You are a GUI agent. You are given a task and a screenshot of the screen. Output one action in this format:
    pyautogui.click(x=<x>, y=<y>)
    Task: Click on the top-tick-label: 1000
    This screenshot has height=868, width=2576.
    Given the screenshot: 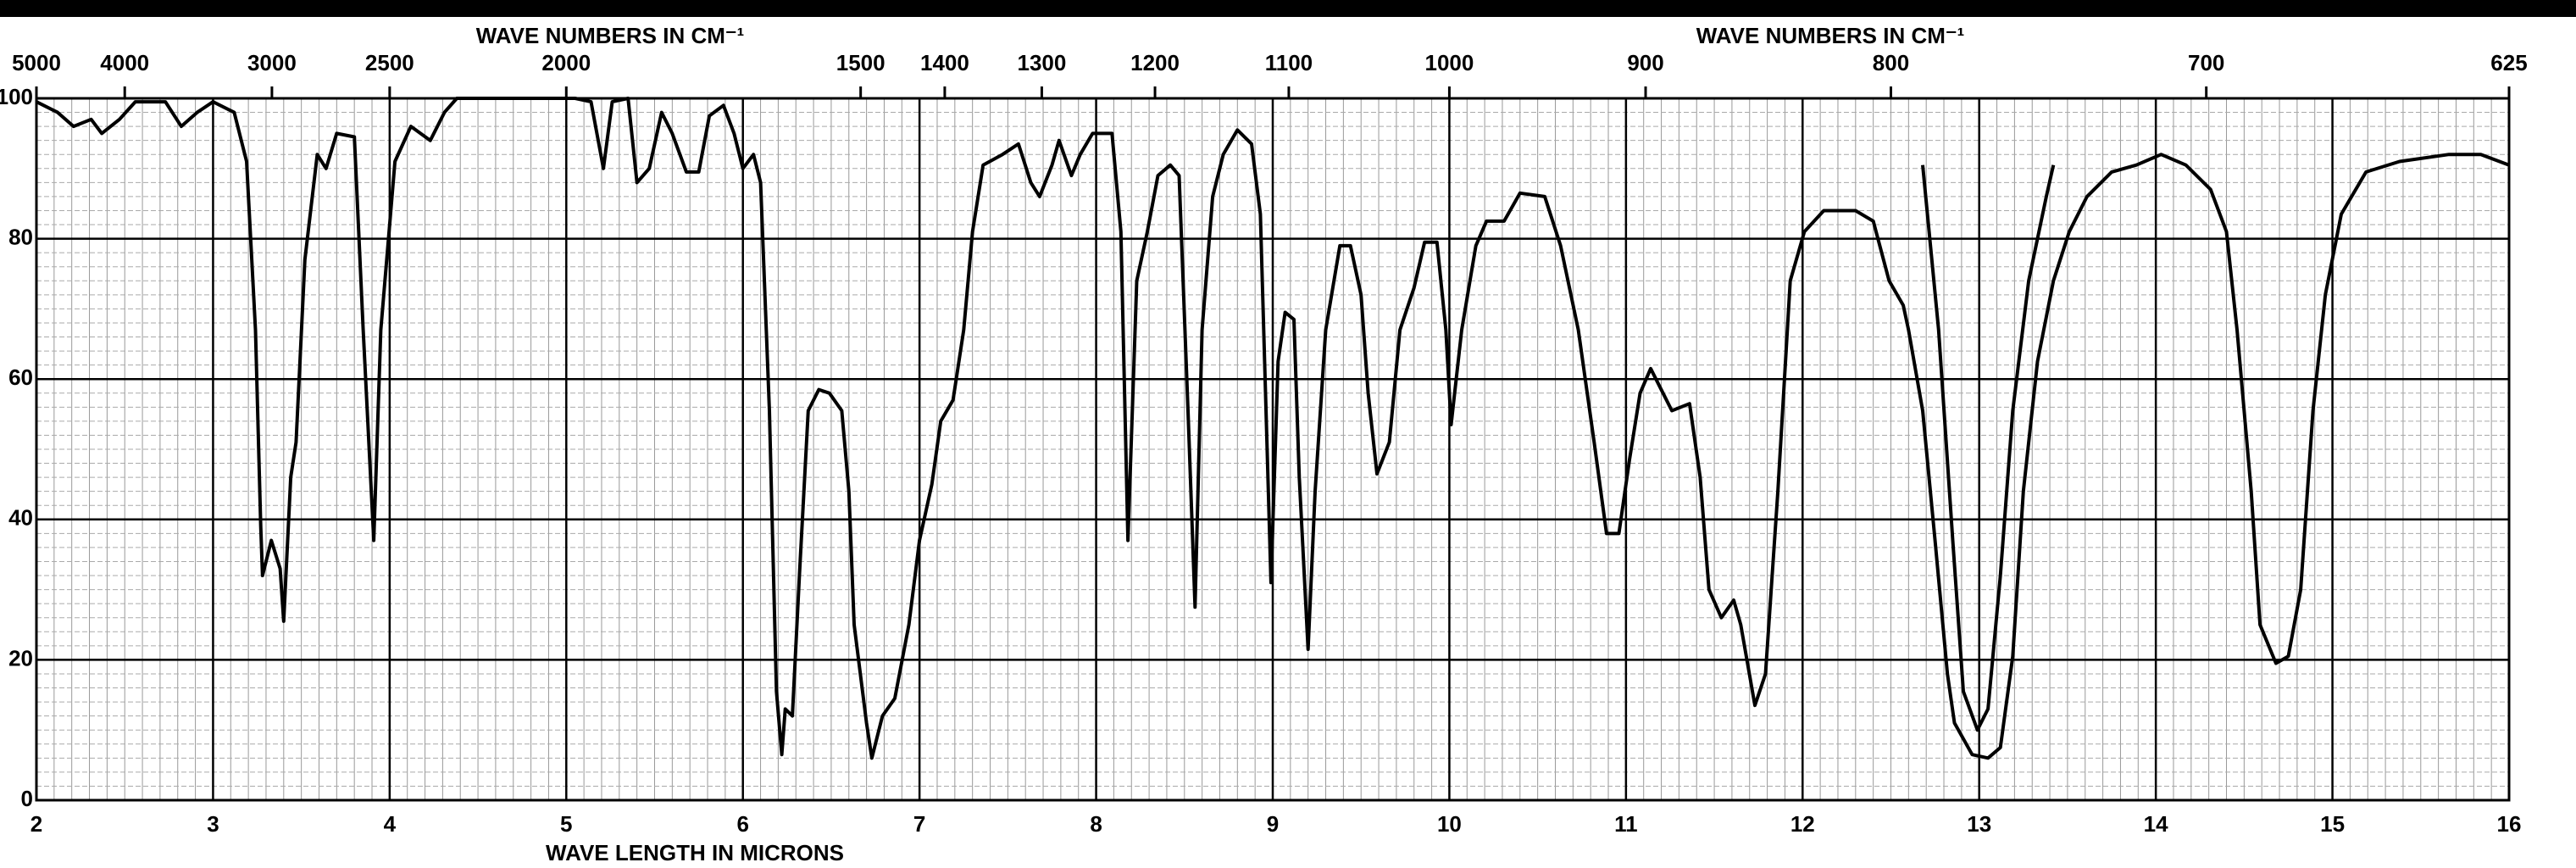 What is the action you would take?
    pyautogui.click(x=1449, y=62)
    